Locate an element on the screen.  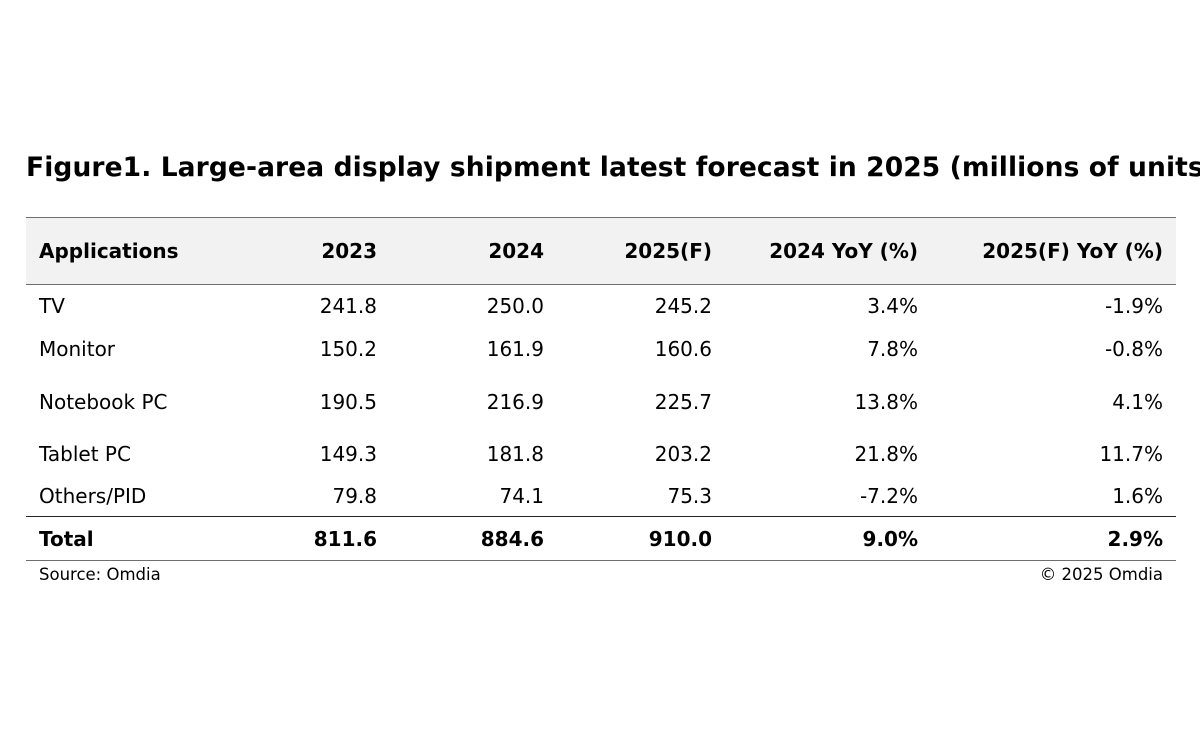
header-2023: 2023 is located at coordinates (349, 251).